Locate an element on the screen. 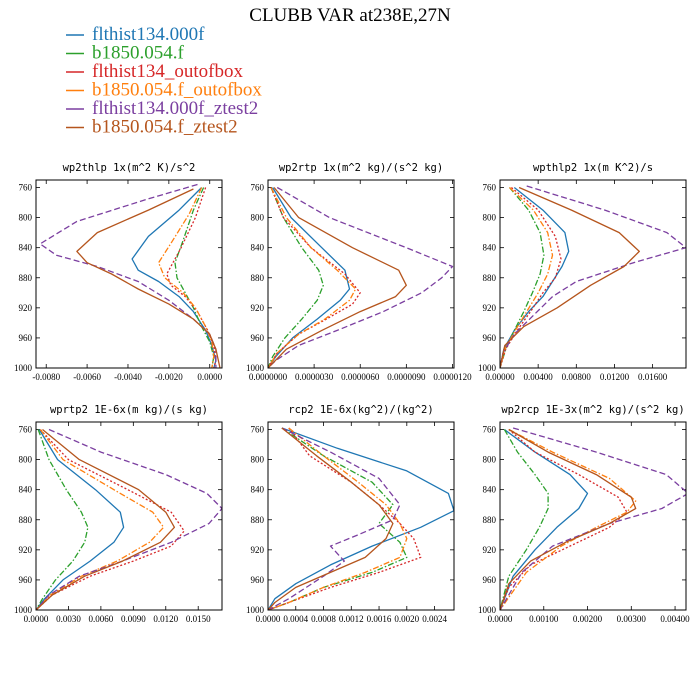 The image size is (700, 700). panel-title: rcp2 1E-6x(kg^2)/(kg^2) is located at coordinates (360, 410).